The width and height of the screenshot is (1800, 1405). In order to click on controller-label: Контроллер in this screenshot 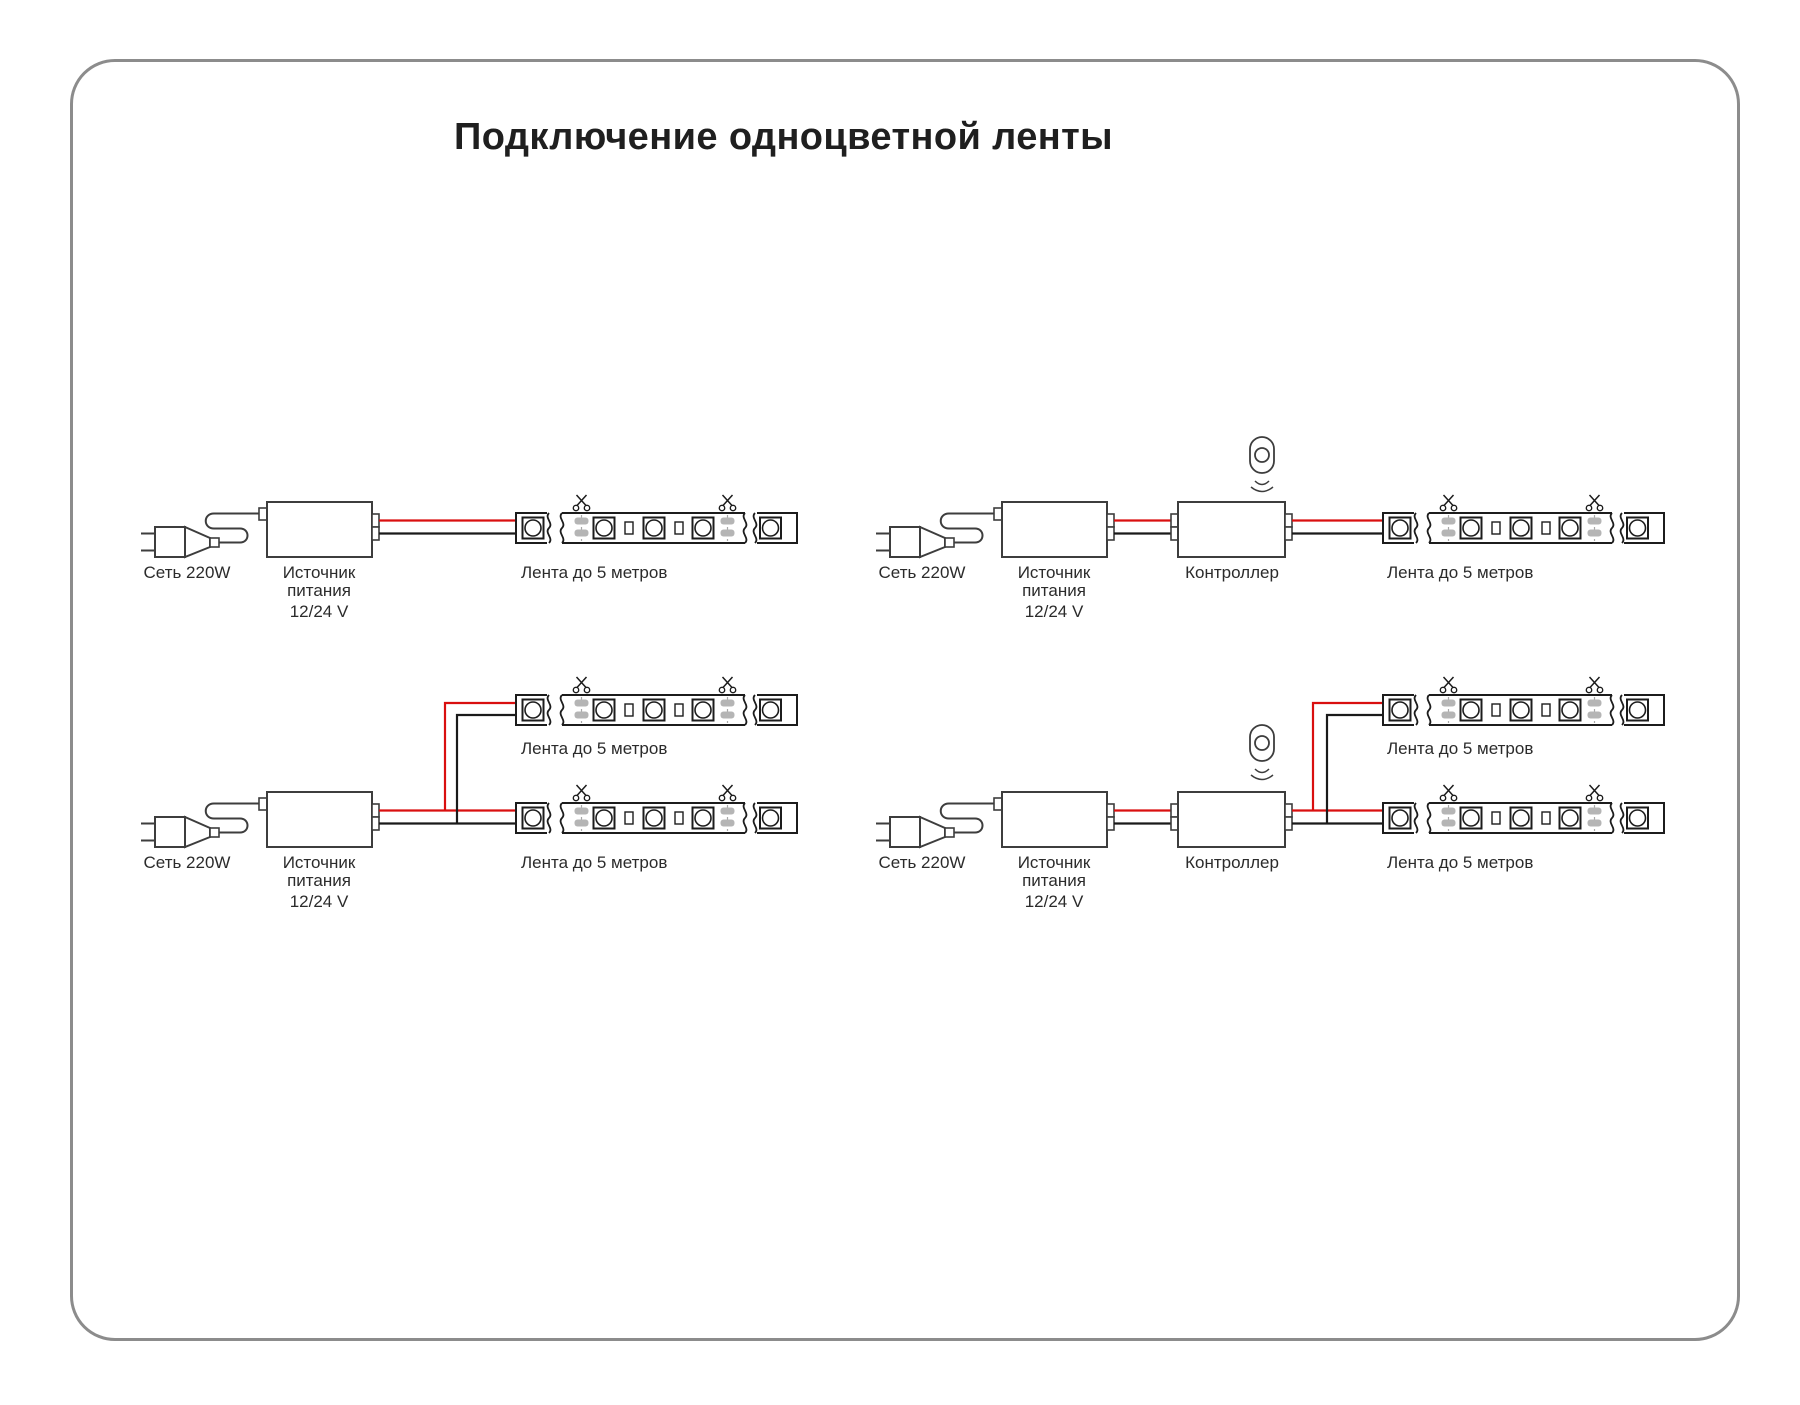, I will do `click(1232, 572)`.